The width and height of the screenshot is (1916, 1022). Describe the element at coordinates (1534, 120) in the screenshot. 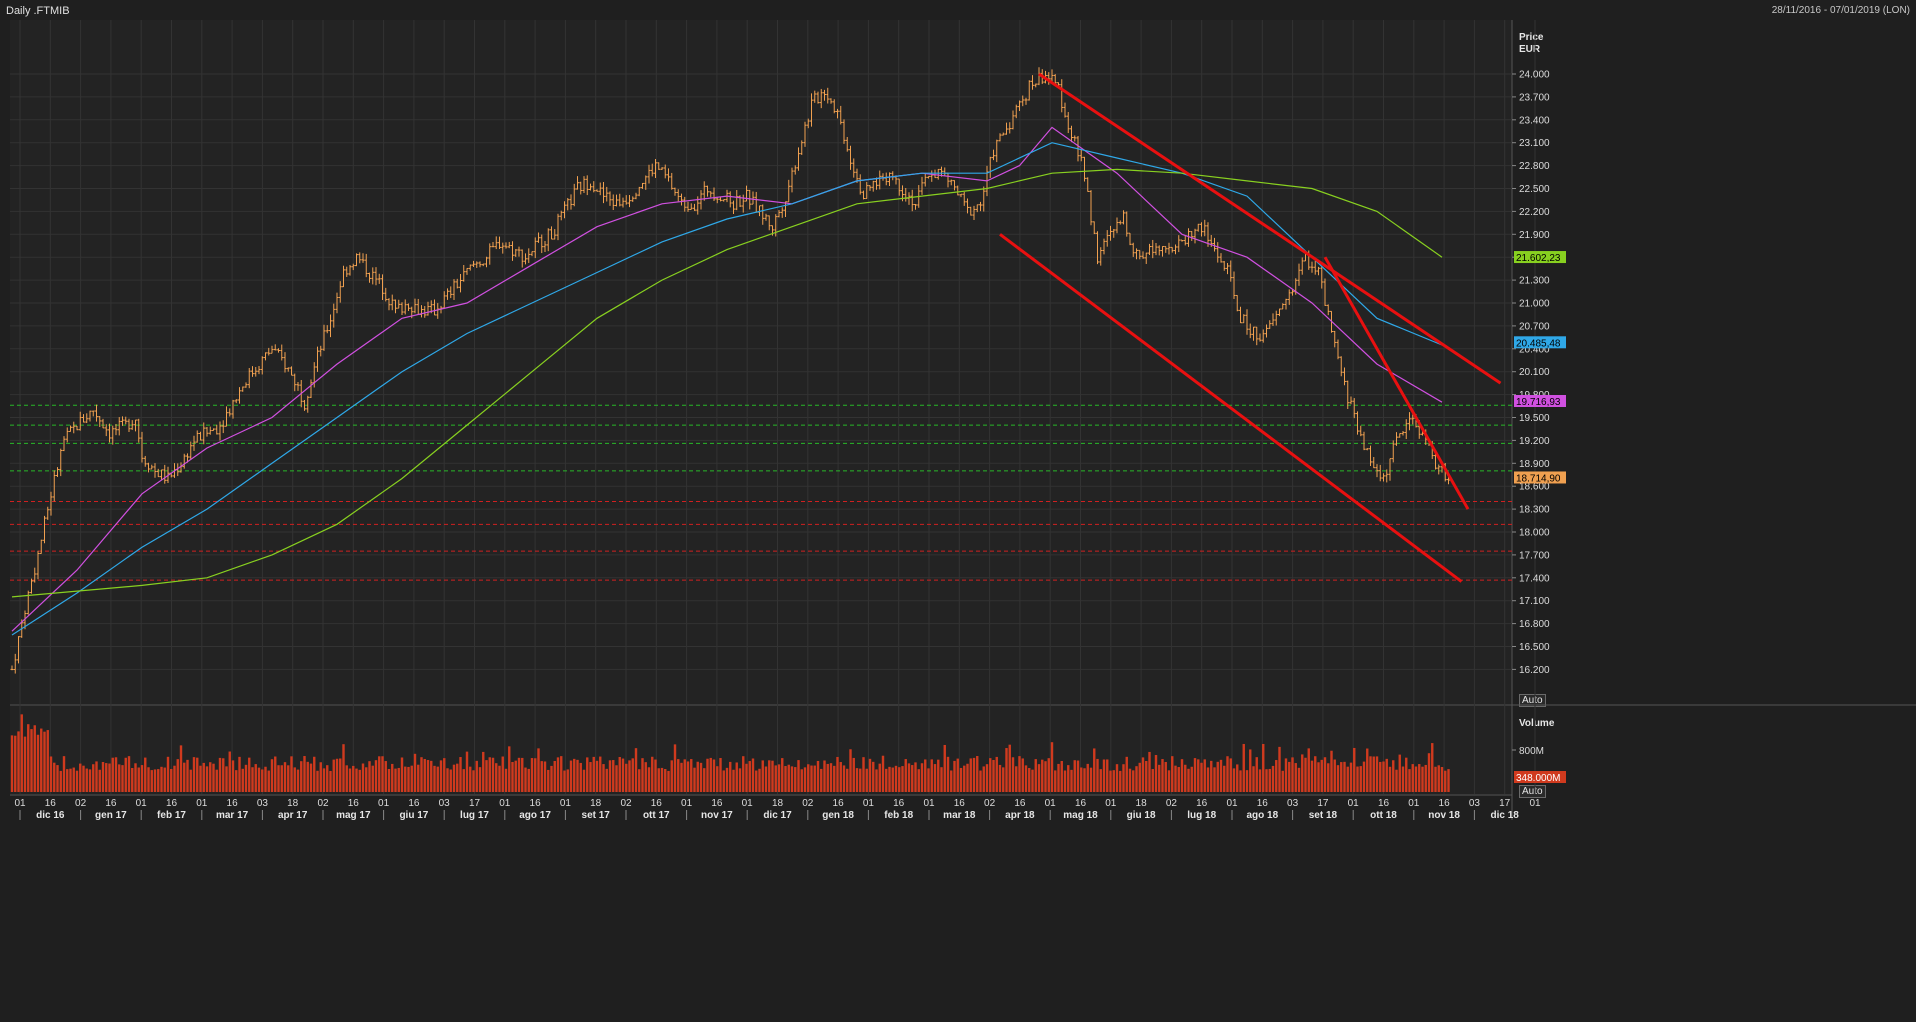

I see `y-tick-label: 23.400` at that location.